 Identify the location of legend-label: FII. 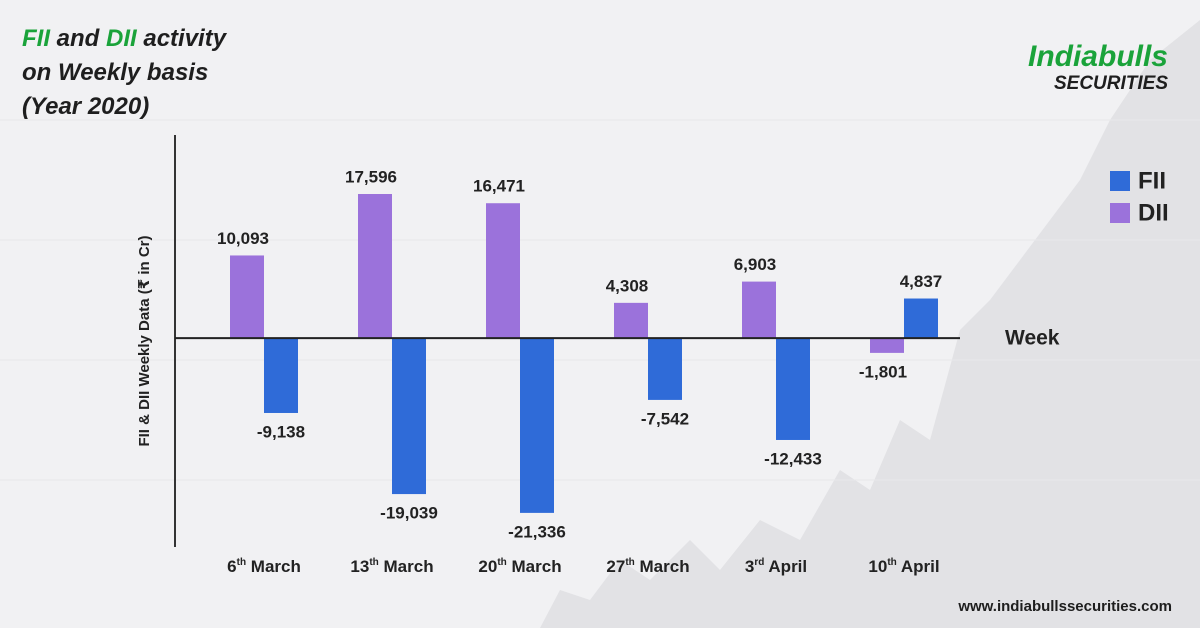
(1152, 180).